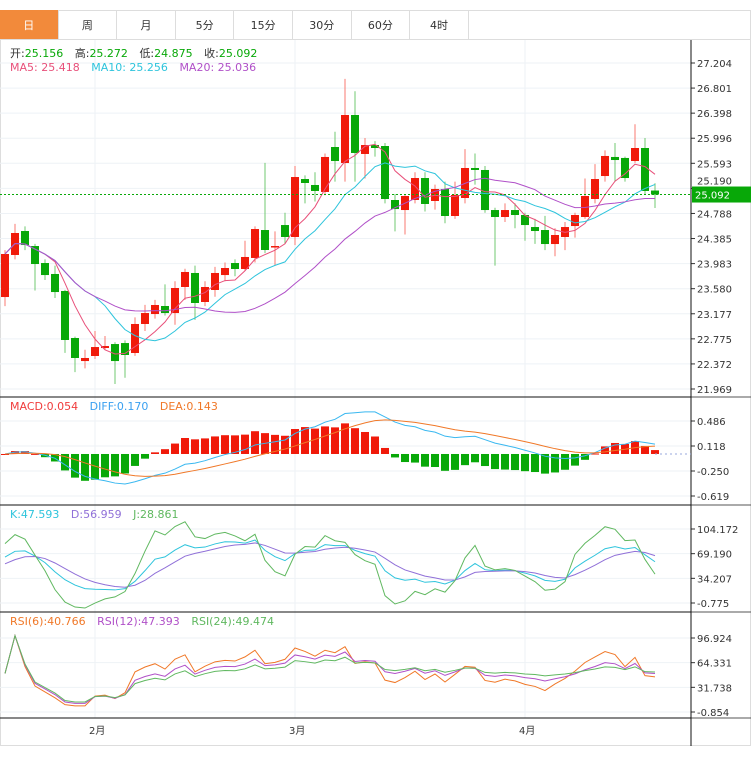 The width and height of the screenshot is (756, 762). I want to click on diff-line, so click(330, 448).